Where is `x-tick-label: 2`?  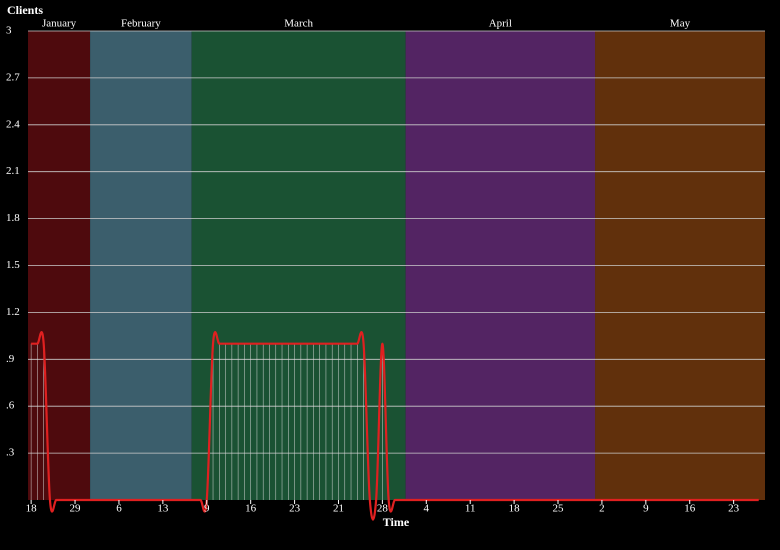
x-tick-label: 2 is located at coordinates (602, 509).